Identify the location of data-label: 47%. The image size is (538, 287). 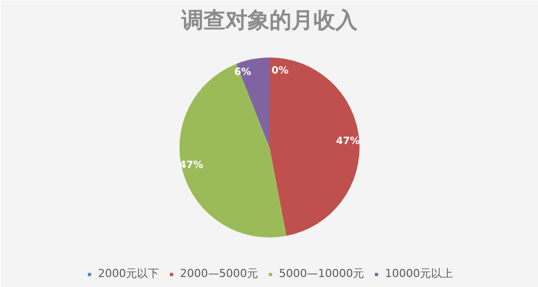
(348, 141).